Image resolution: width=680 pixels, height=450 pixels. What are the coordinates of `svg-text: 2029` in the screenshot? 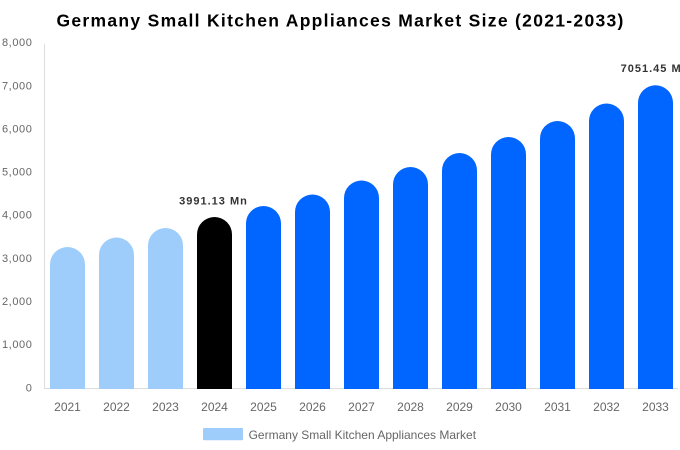 It's located at (459, 407).